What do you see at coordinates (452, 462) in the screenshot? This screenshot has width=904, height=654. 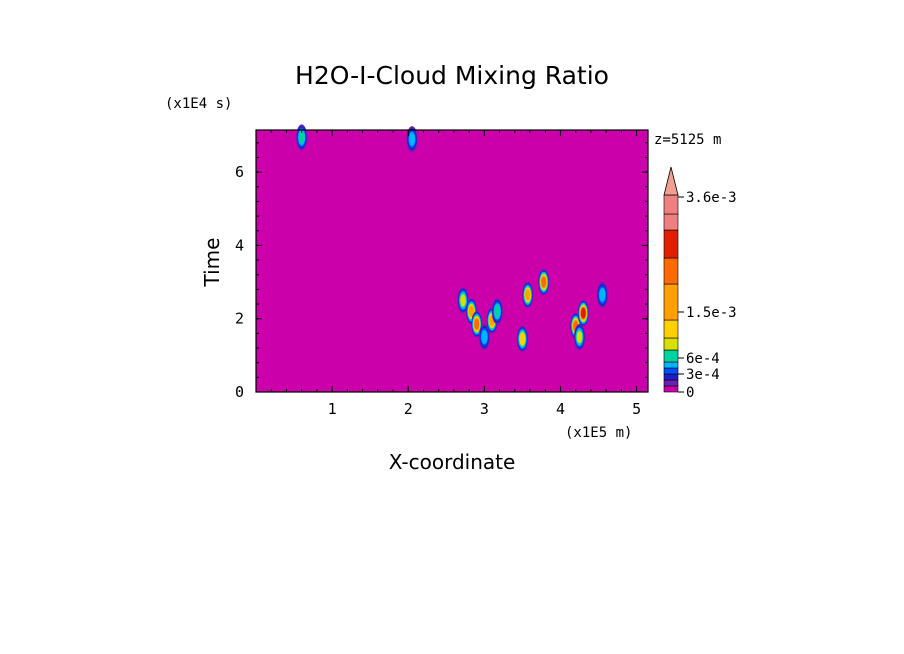 I see `x-axis-label: X-coordinate` at bounding box center [452, 462].